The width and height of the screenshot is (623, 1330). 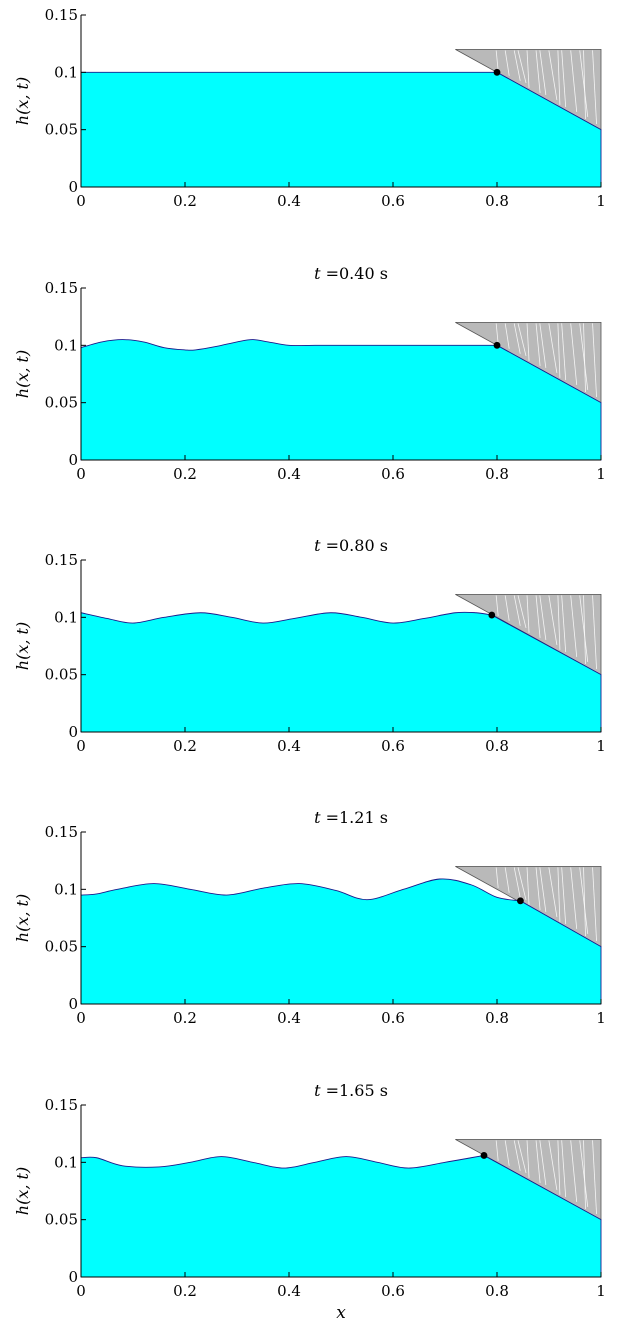 What do you see at coordinates (351, 817) in the screenshot?
I see `panel-title: t =1.21 s` at bounding box center [351, 817].